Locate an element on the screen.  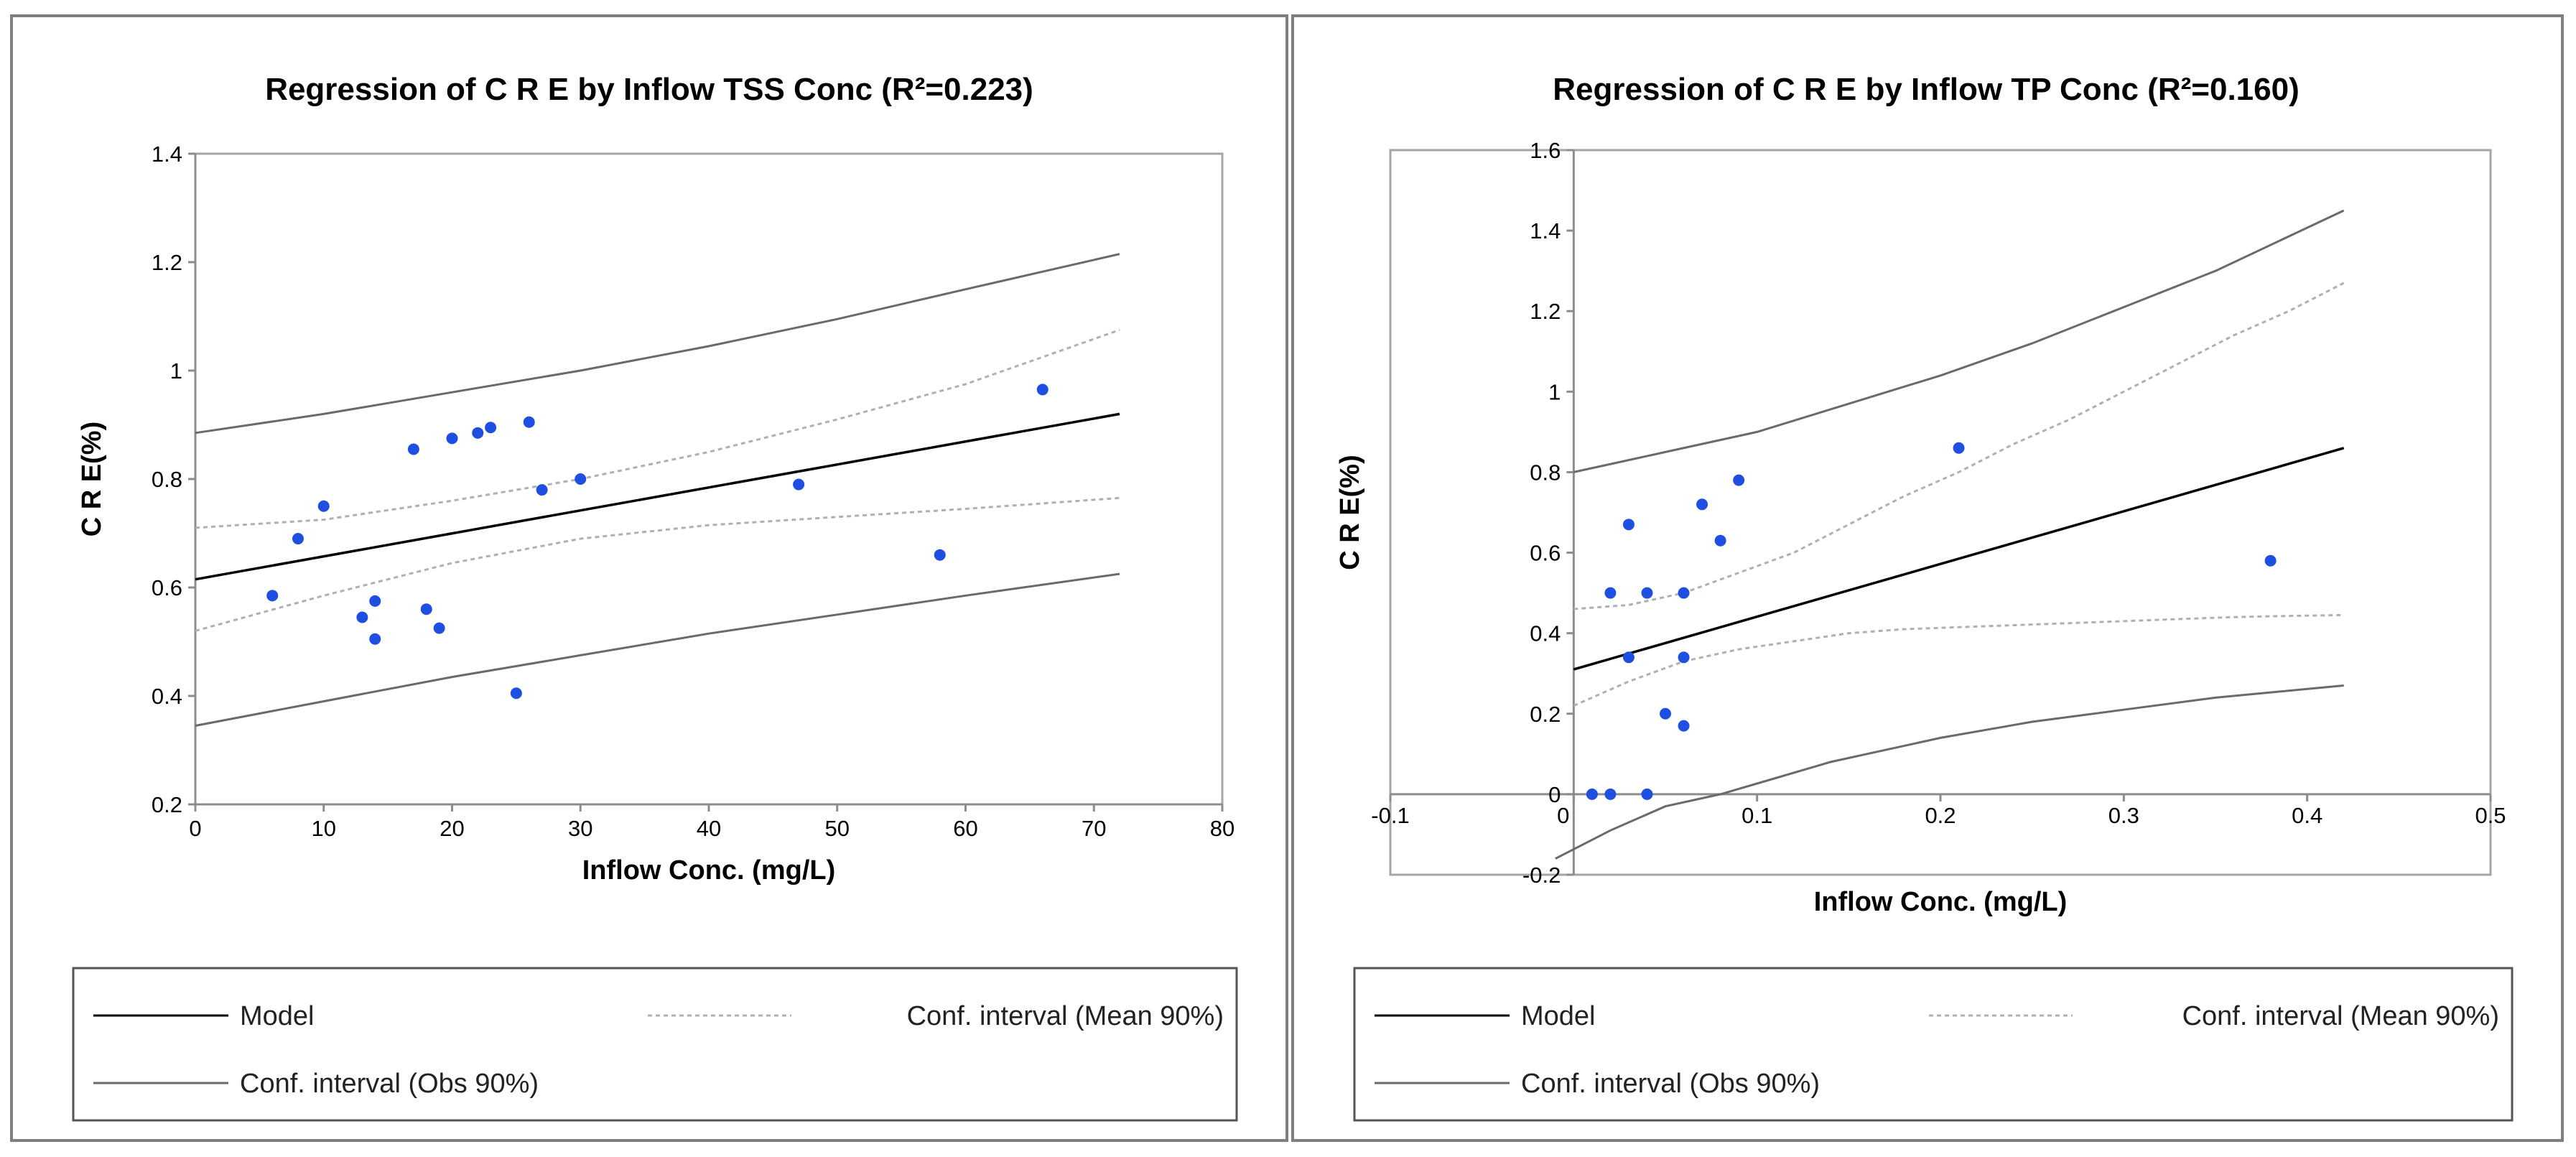
y-tick-label: 0 is located at coordinates (1554, 794).